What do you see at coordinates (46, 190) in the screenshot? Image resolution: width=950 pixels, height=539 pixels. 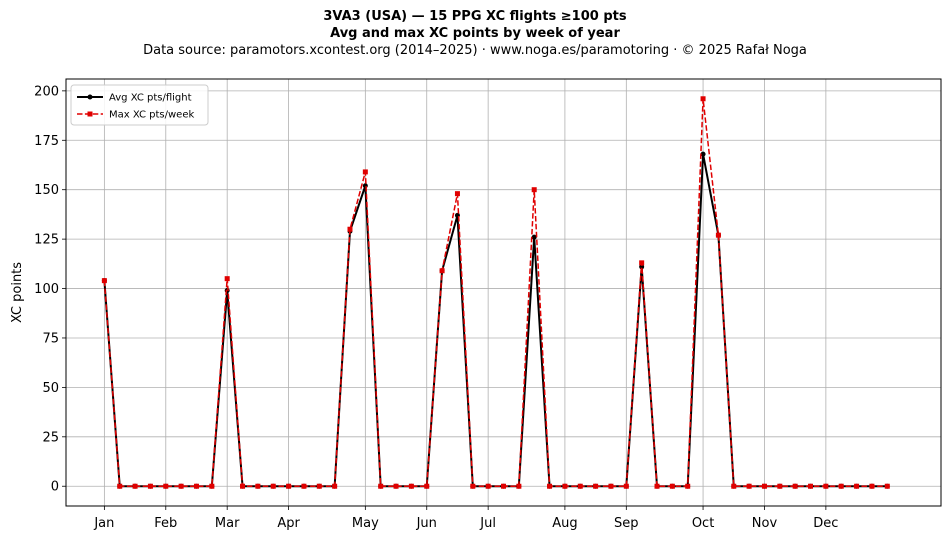 I see `y-tick-label: 150` at bounding box center [46, 190].